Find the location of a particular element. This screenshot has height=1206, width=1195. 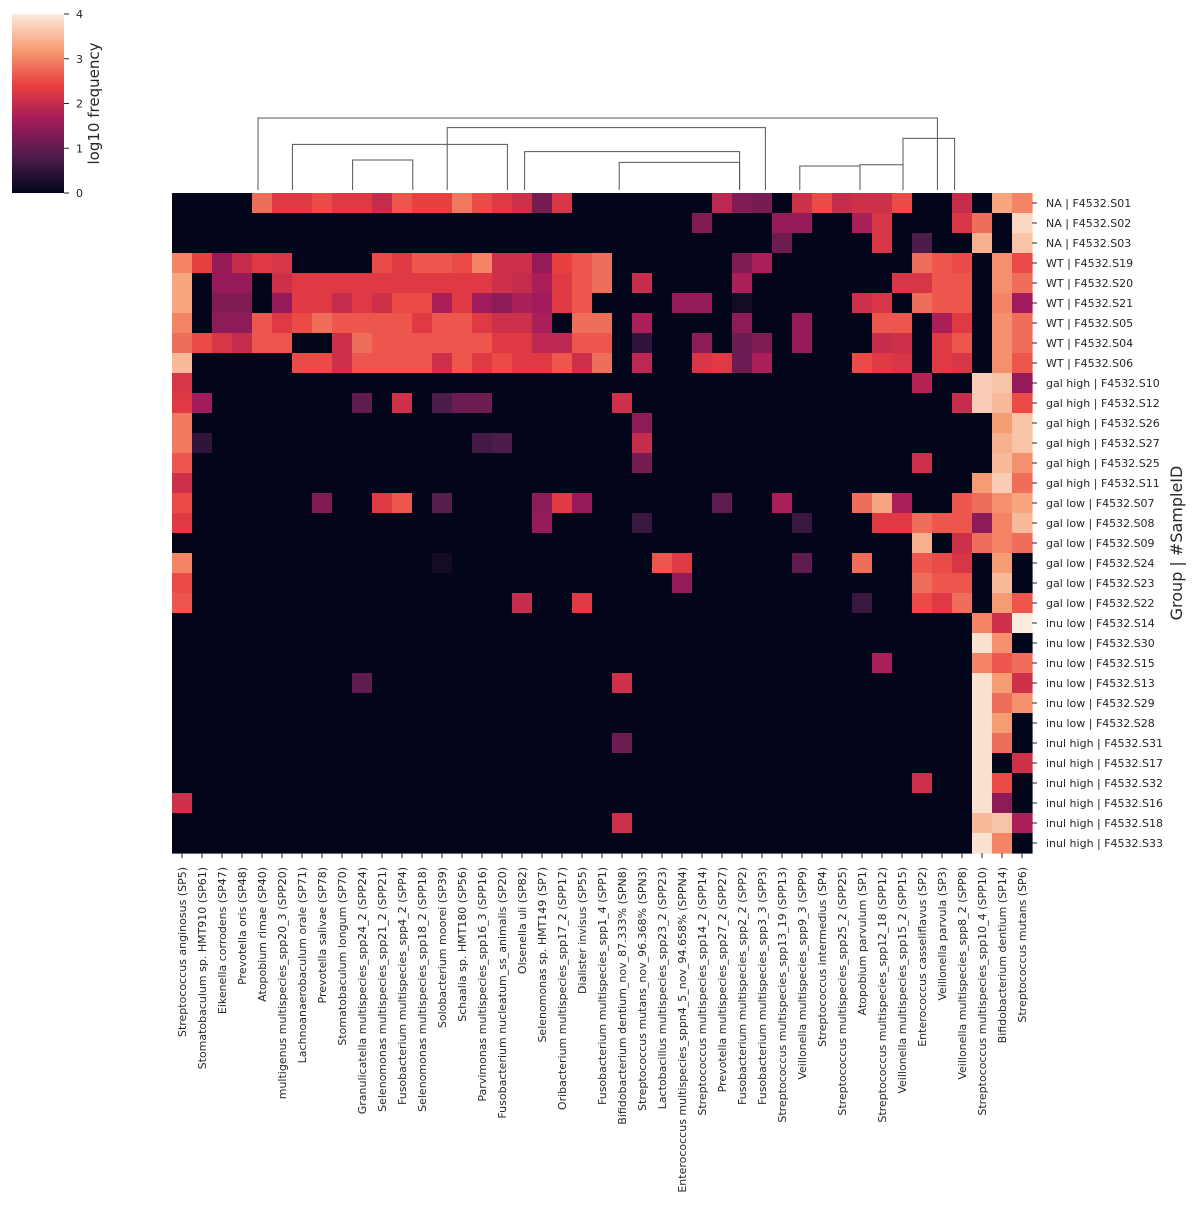

column-label: Veillonella parvula (SP3) is located at coordinates (942, 934).